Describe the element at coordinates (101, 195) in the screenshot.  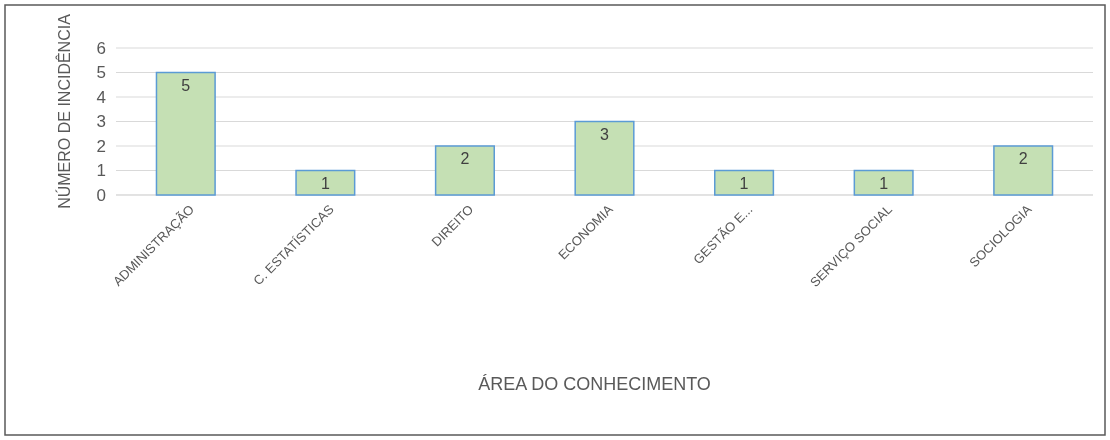
I see `y-tick-label: 0` at that location.